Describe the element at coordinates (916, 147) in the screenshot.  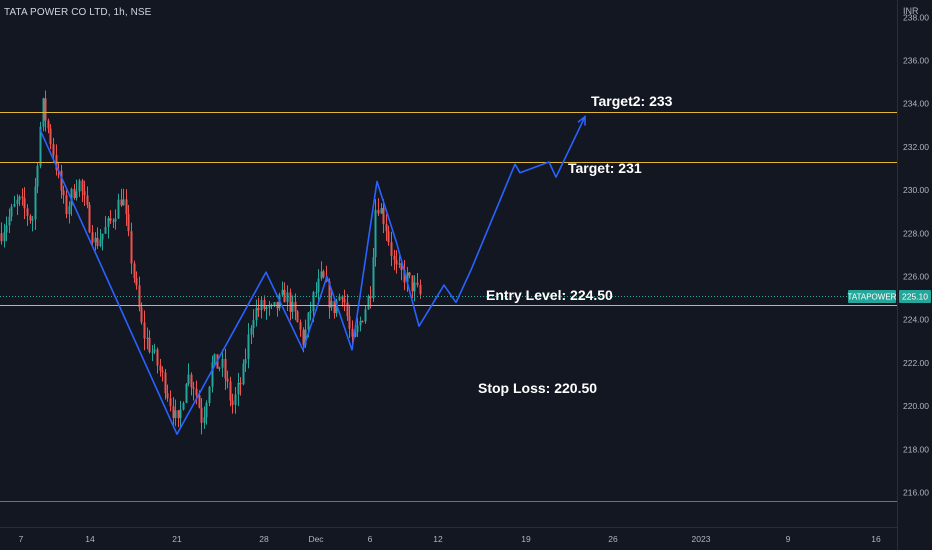
I see `price-tick-label: 232.00` at that location.